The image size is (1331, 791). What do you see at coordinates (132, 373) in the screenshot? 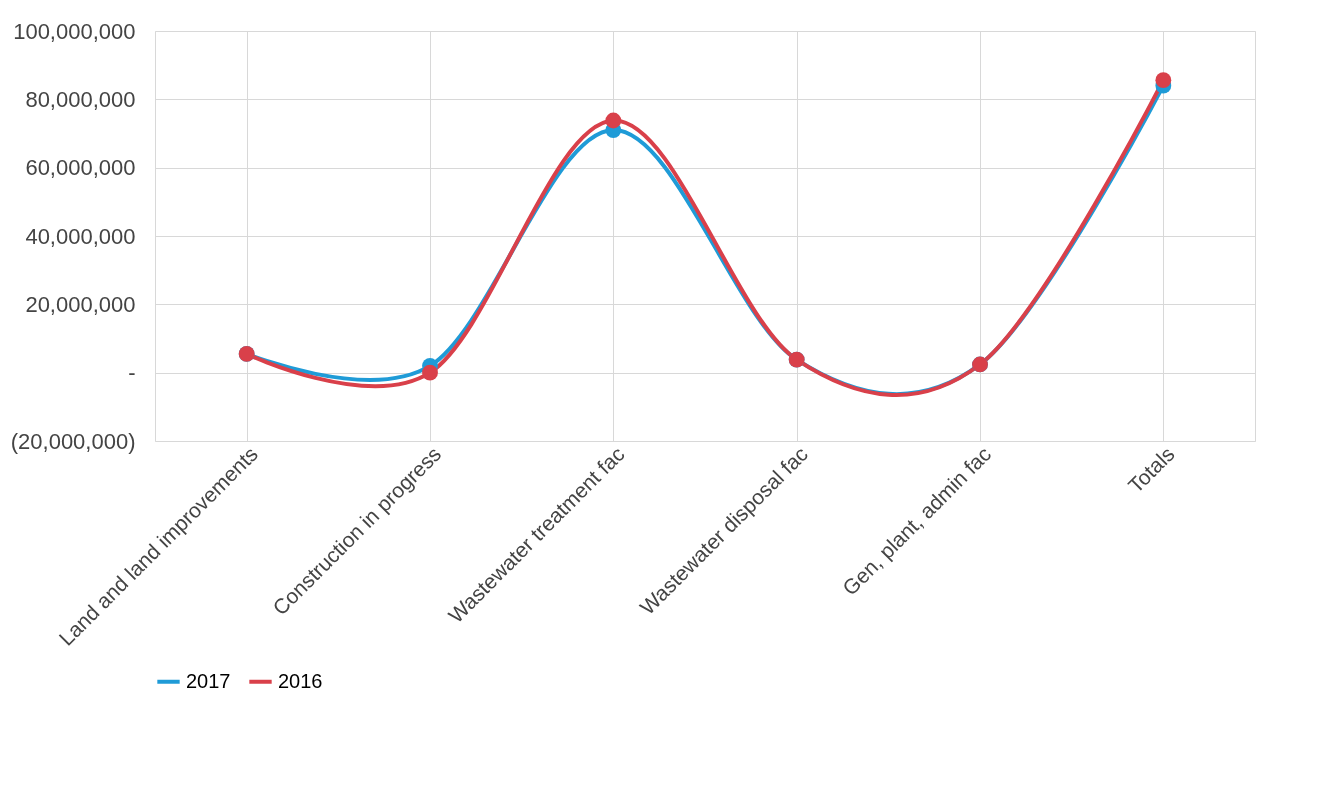
I see `y-tick-label: -` at bounding box center [132, 373].